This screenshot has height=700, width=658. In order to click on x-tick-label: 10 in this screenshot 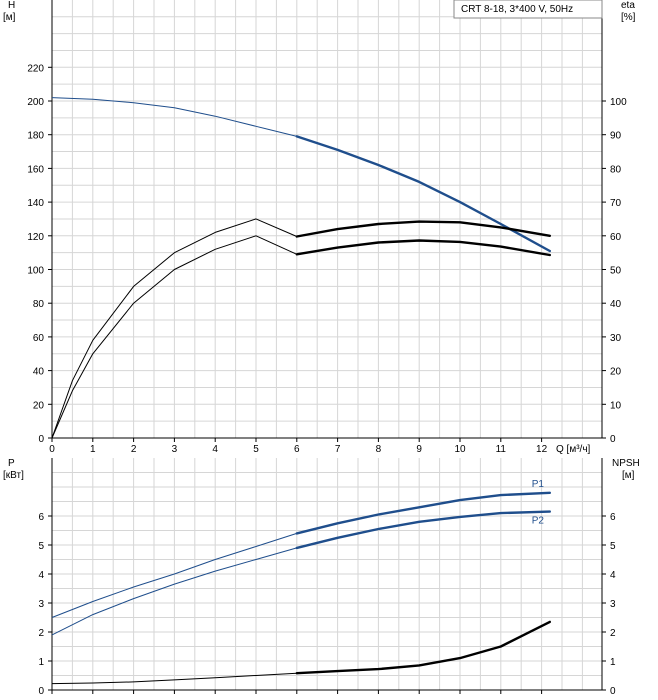, I will do `click(460, 449)`.